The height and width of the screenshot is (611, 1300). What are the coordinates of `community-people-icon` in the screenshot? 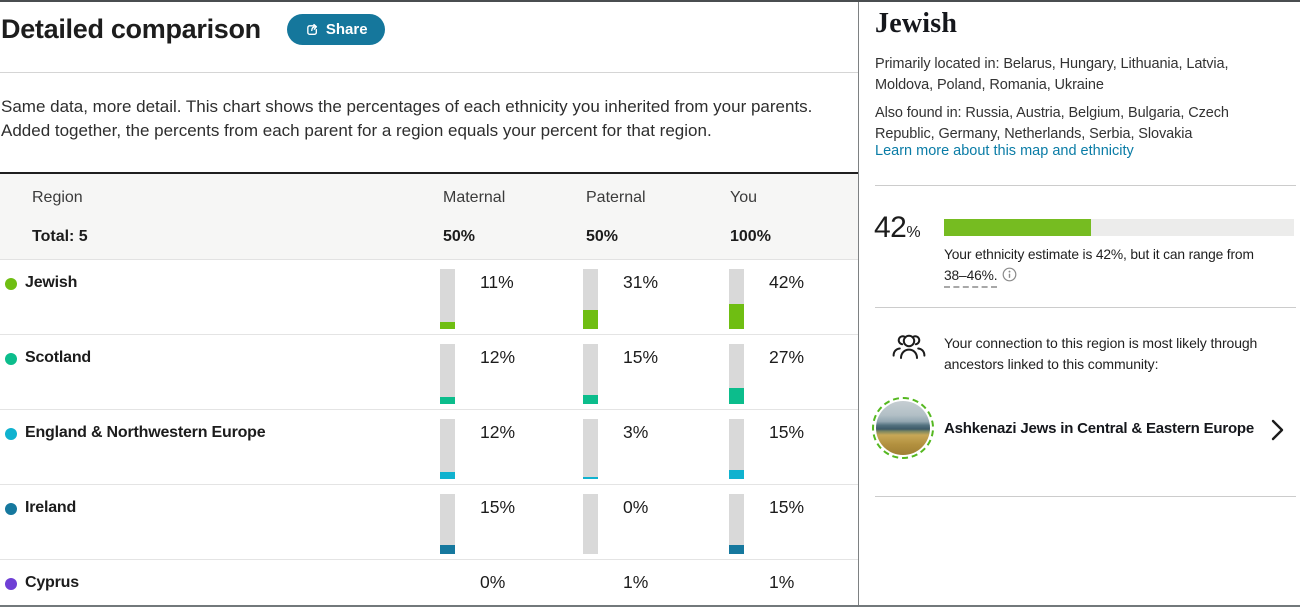 It's located at (909, 349).